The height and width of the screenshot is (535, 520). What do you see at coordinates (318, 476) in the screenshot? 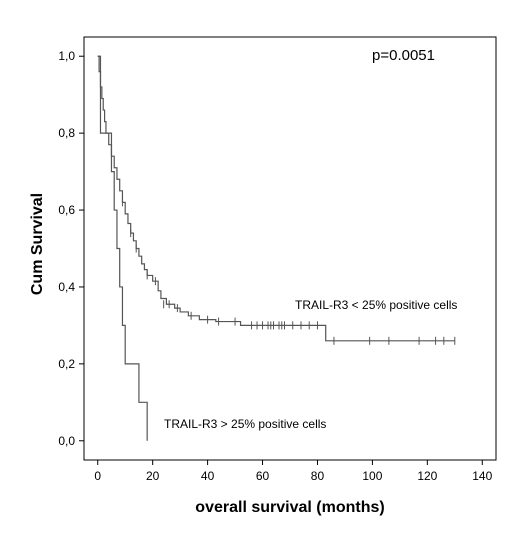
I see `x-tick-label: 80` at bounding box center [318, 476].